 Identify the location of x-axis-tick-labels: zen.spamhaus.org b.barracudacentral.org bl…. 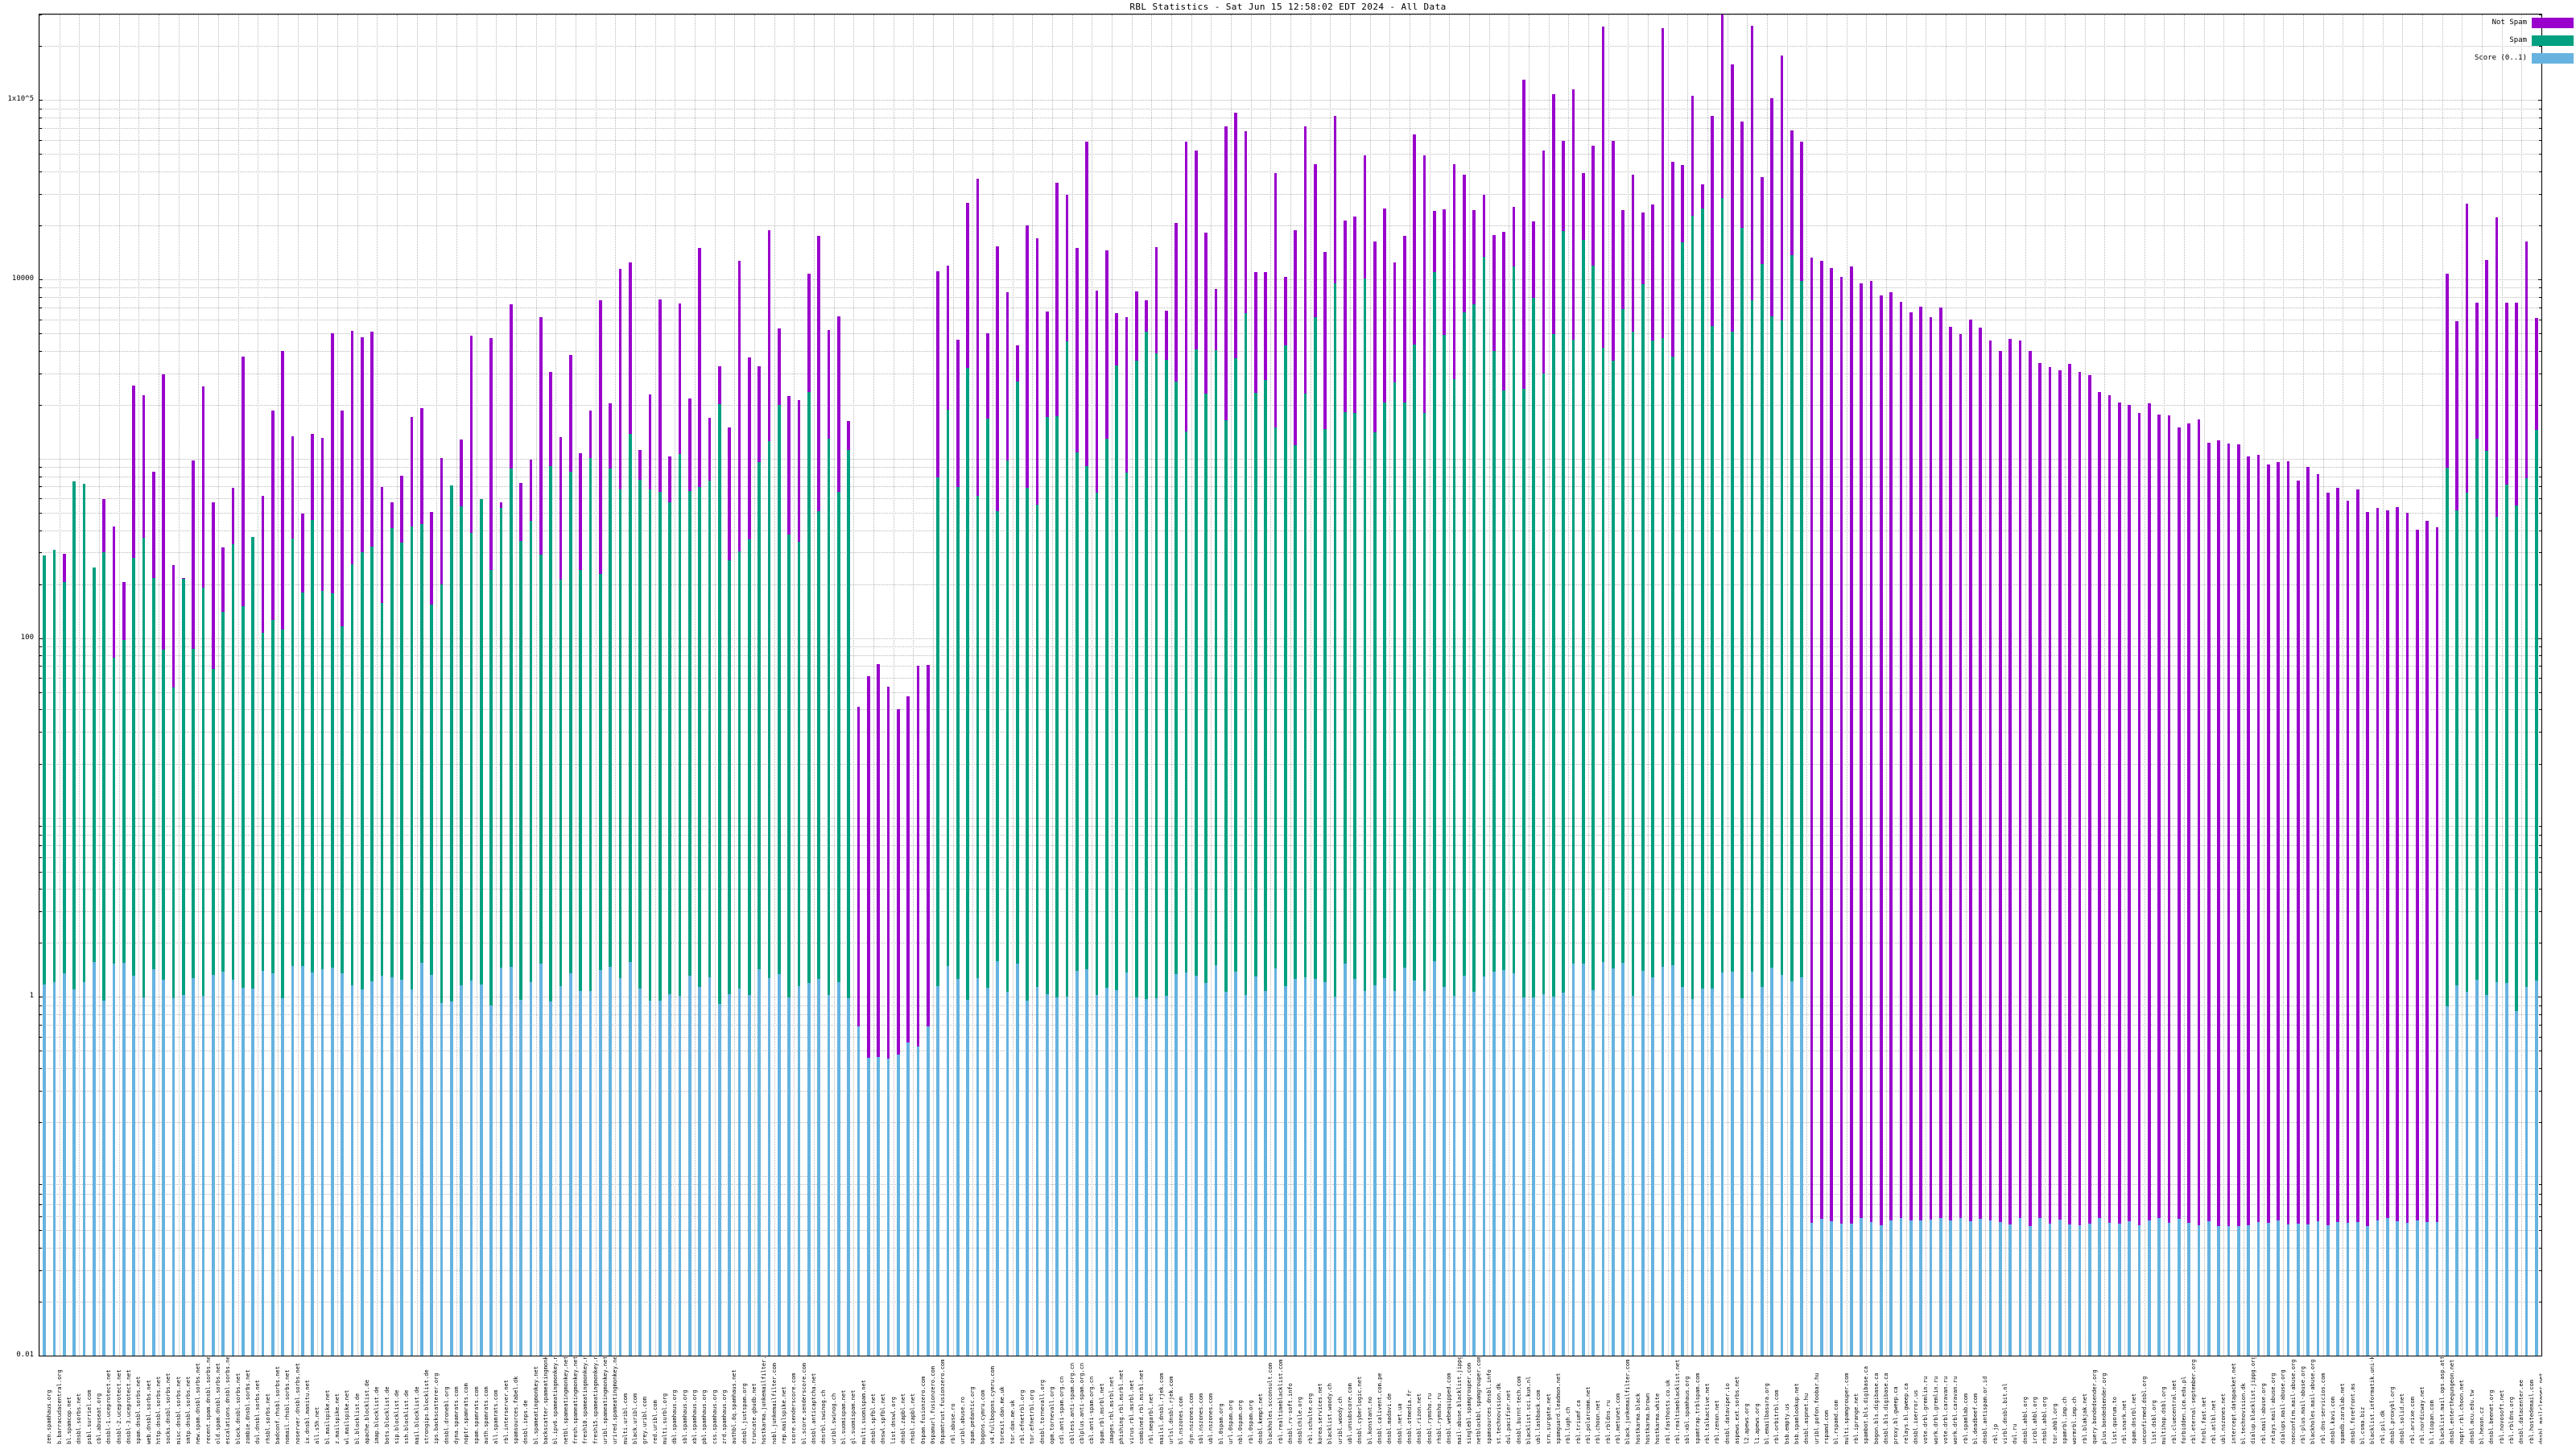
(1290, 1402).